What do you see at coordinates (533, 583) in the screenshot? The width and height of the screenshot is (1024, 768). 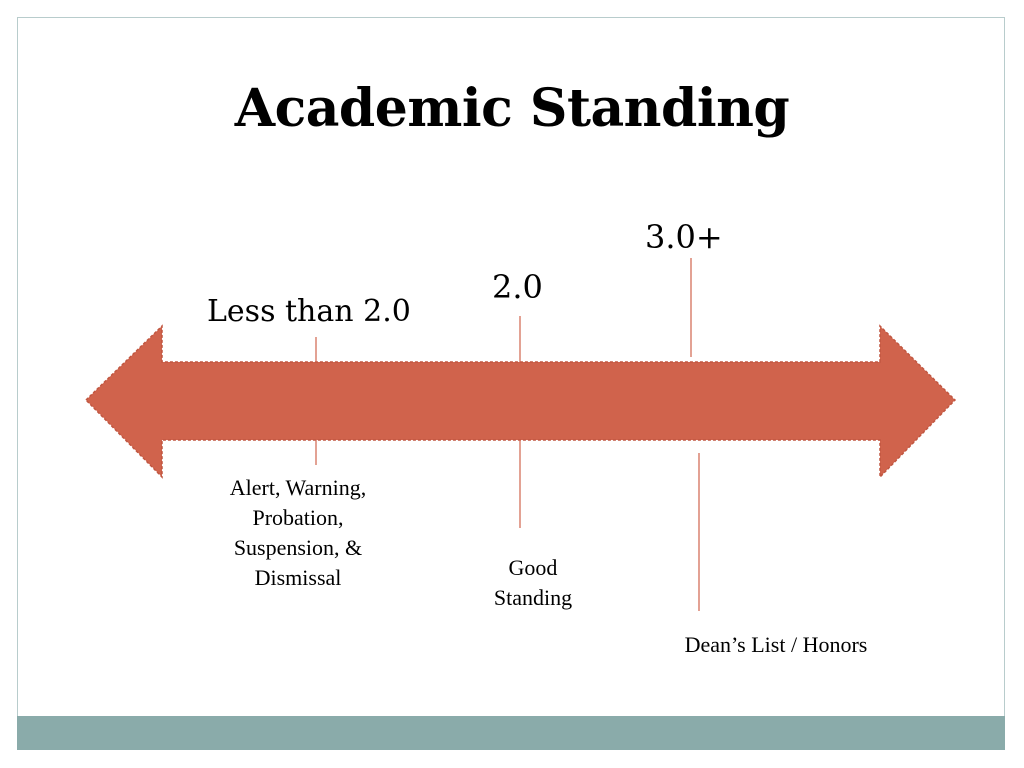 I see `desc-2: Good Standing` at bounding box center [533, 583].